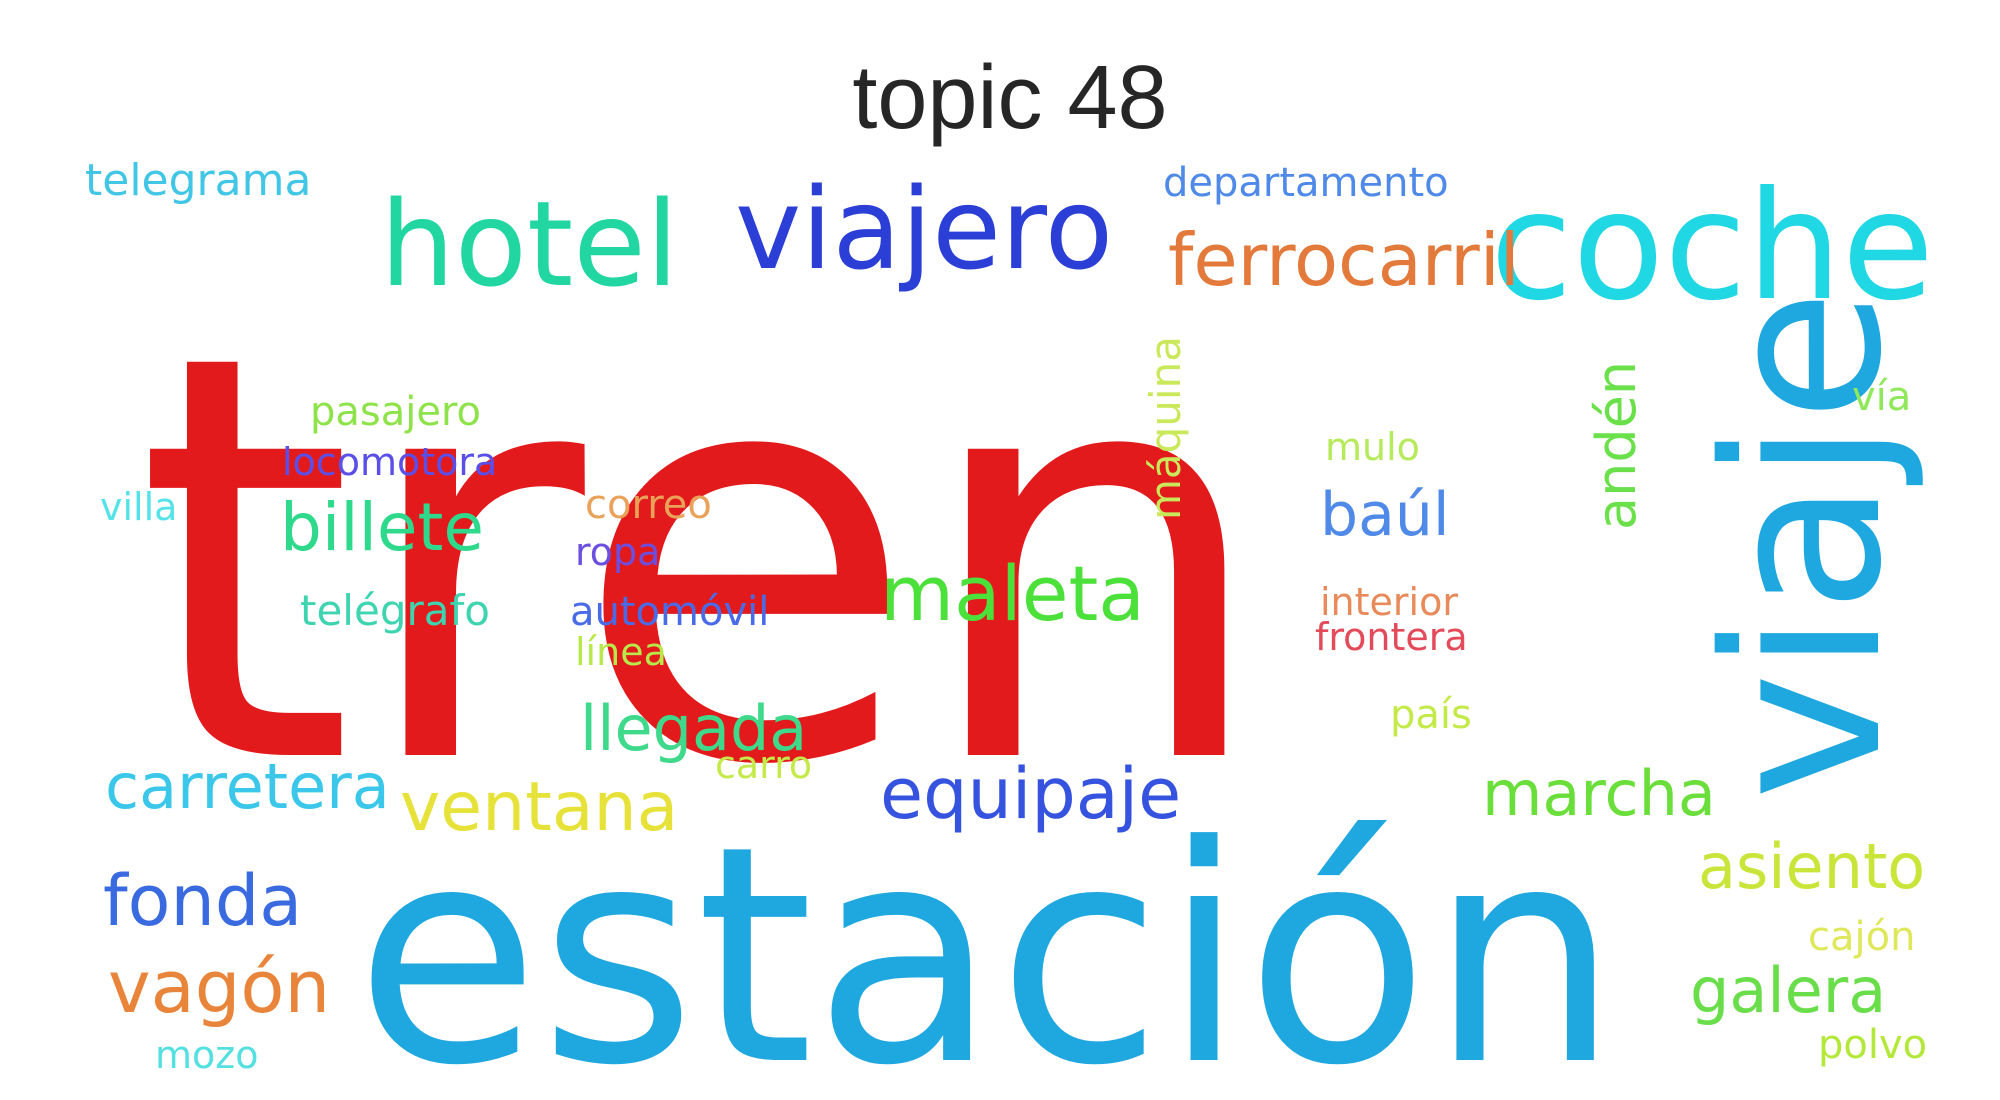 The height and width of the screenshot is (1100, 2000). I want to click on word-frontera: frontera, so click(1391, 637).